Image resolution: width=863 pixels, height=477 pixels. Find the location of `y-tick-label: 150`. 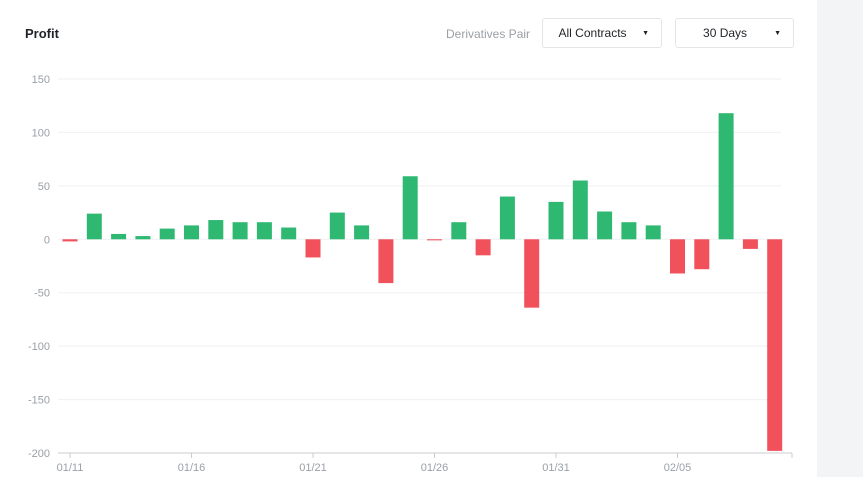

y-tick-label: 150 is located at coordinates (41, 80).